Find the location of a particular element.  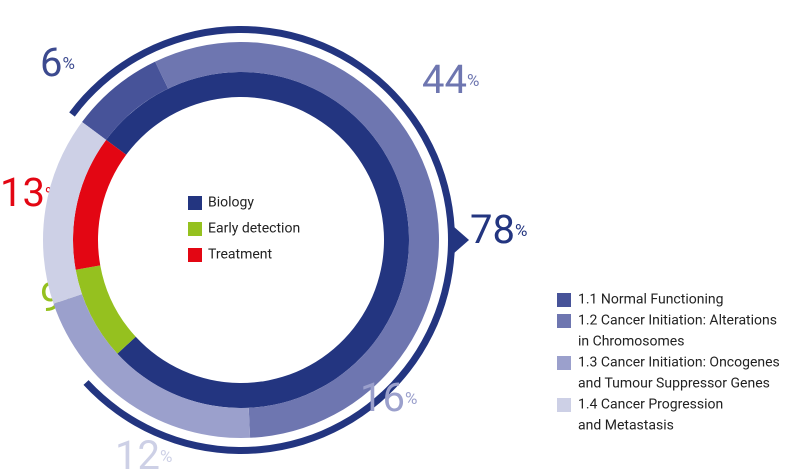

value-label: 16% is located at coordinates (388, 397).